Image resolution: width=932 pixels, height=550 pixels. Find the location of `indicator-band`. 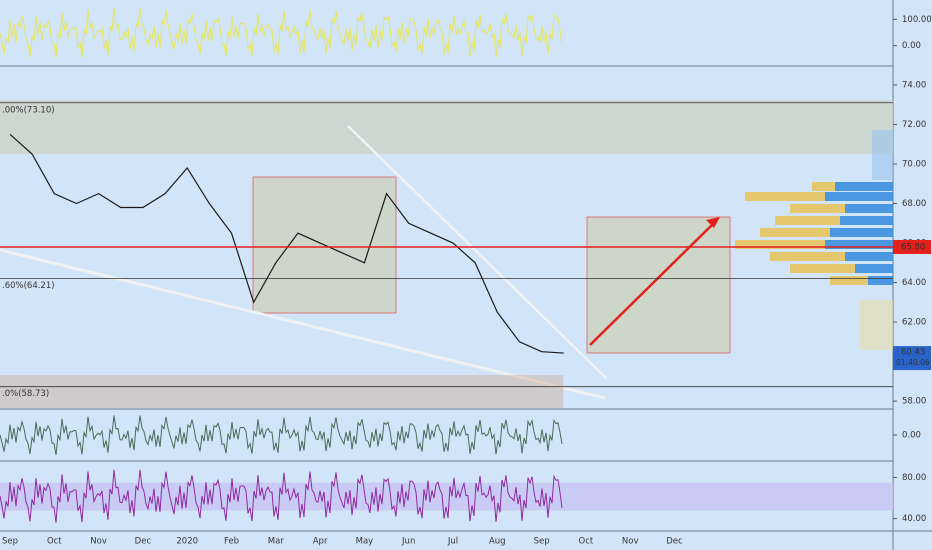

indicator-band is located at coordinates (446, 496).